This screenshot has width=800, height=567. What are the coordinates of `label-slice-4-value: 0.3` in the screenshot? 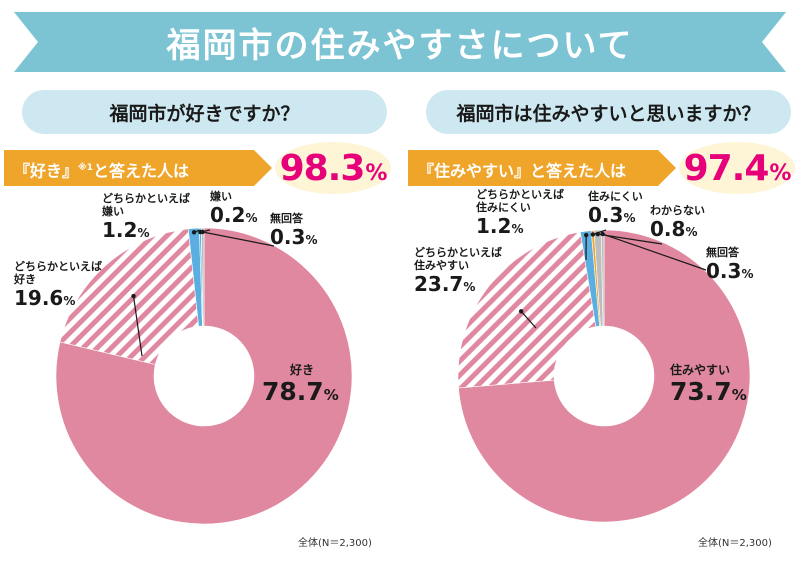 It's located at (288, 237).